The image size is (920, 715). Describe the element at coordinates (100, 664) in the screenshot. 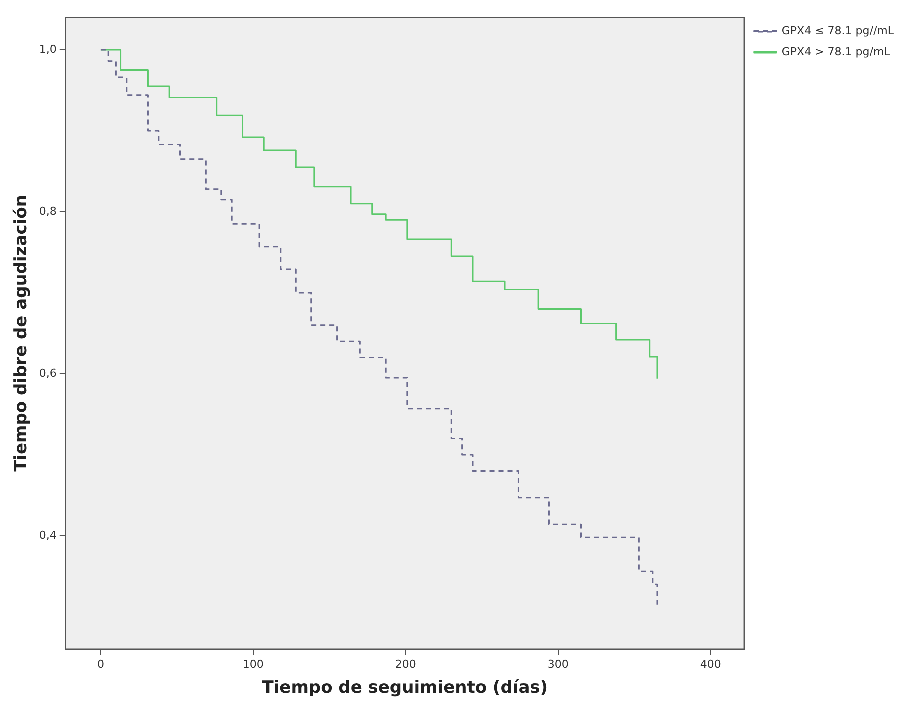

I see `x-tick-label: 0` at that location.